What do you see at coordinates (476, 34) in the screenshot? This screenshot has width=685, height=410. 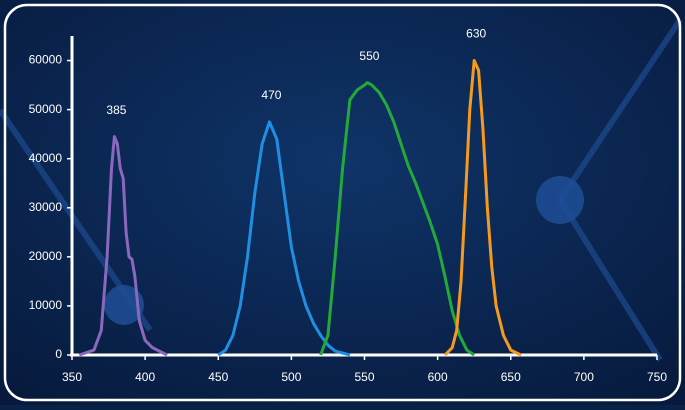 I see `peak-label: 630` at bounding box center [476, 34].